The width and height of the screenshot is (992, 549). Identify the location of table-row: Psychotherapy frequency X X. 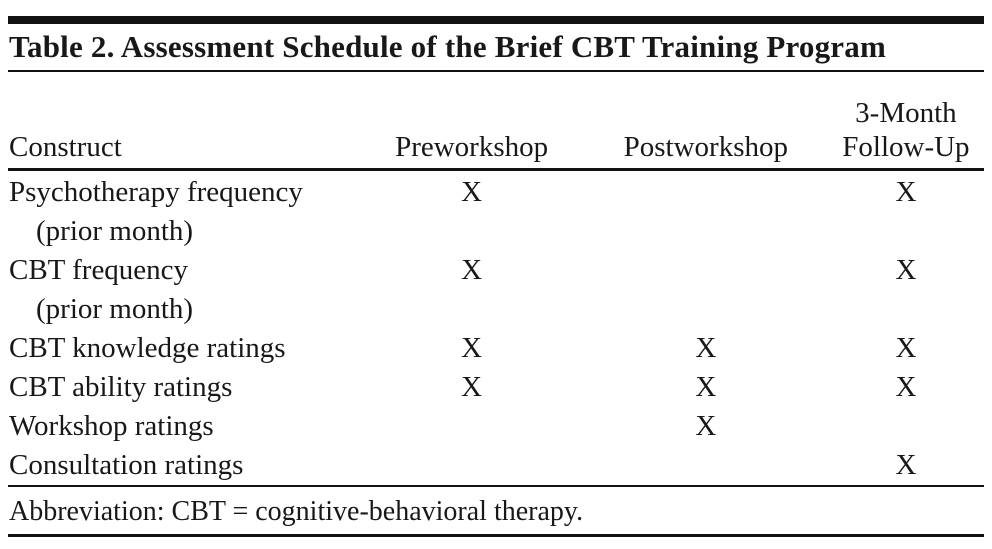
(496, 191).